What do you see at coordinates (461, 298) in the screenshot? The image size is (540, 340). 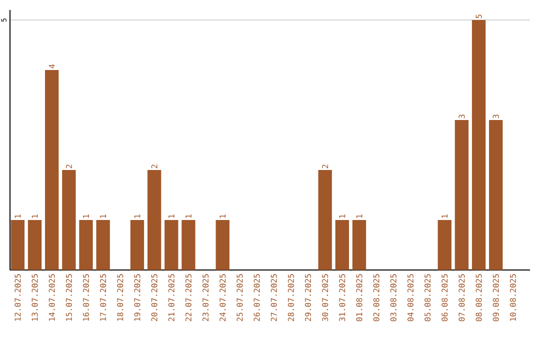 I see `x-tick-label: 07.08.2025` at bounding box center [461, 298].